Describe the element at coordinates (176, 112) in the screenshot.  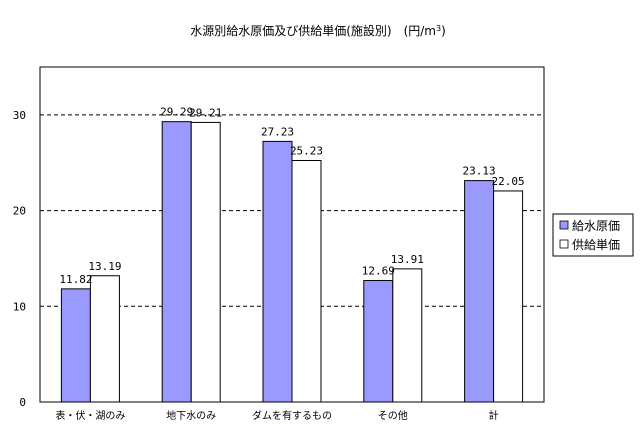
I see `data-label: 29.29` at that location.